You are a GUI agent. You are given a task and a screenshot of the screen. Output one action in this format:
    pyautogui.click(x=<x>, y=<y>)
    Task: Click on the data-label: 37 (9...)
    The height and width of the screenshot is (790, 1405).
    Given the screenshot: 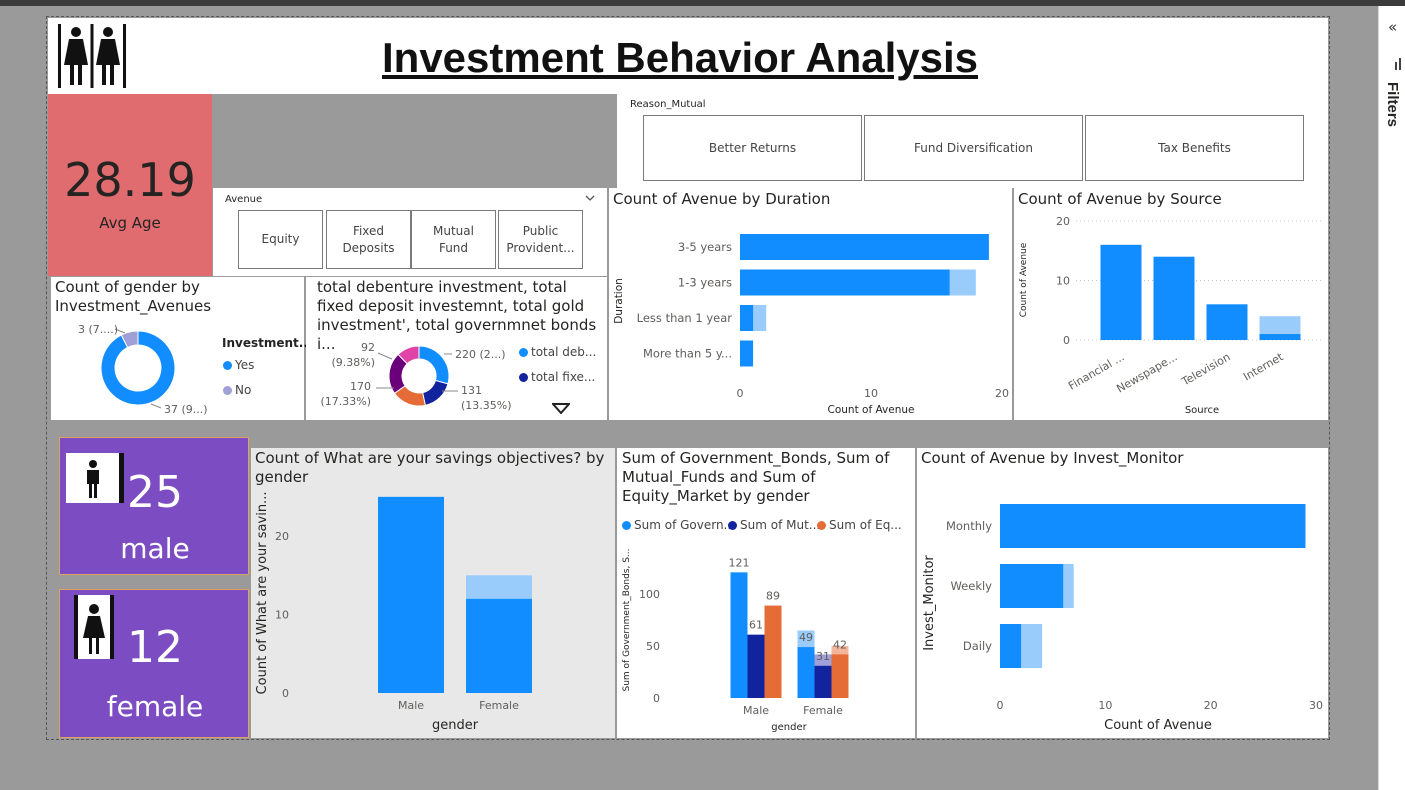 What is the action you would take?
    pyautogui.click(x=186, y=409)
    